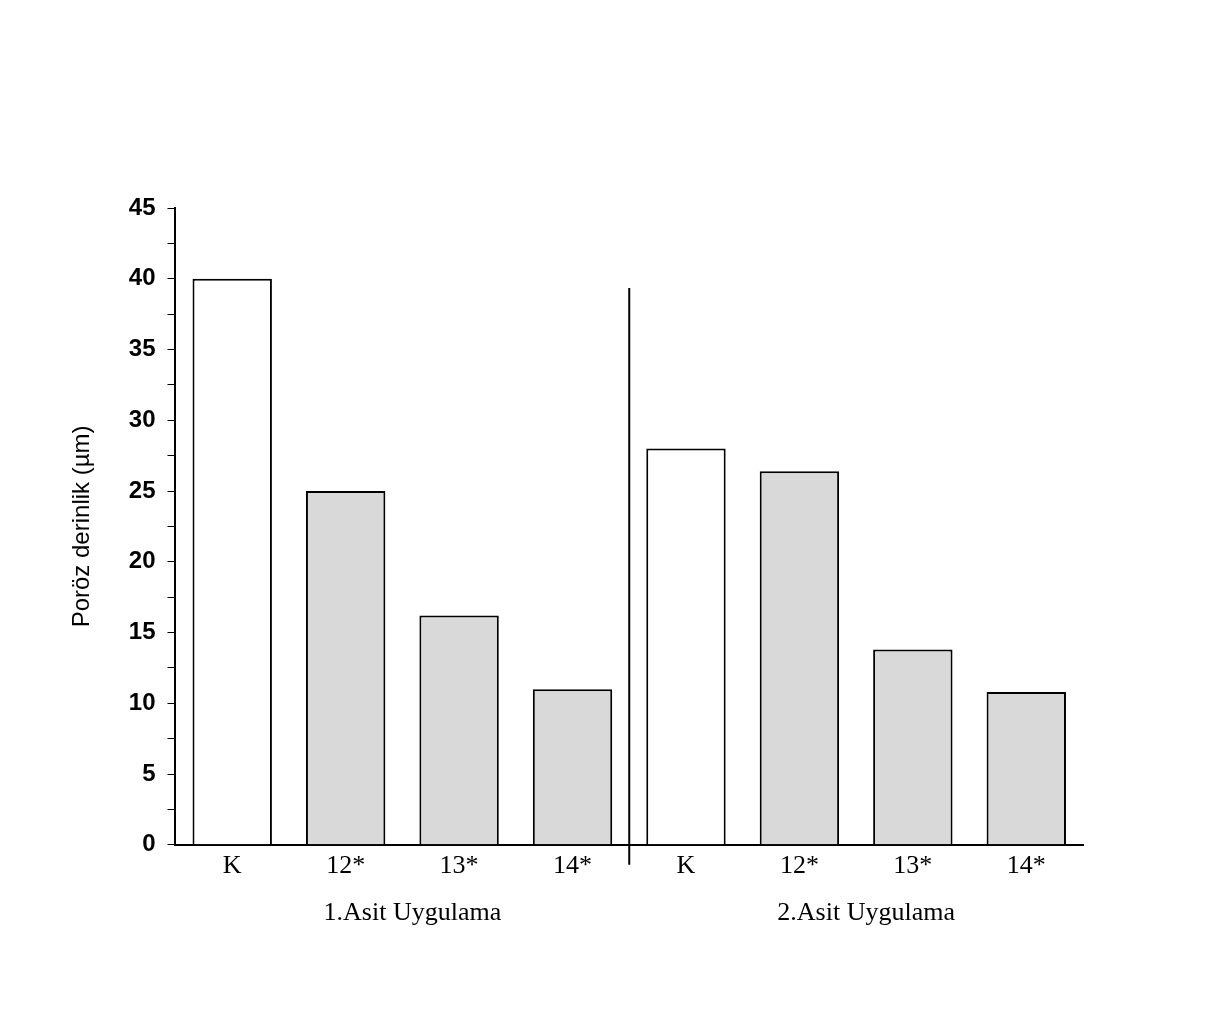  Describe the element at coordinates (149, 772) in the screenshot. I see `y-tick-label: 5` at that location.